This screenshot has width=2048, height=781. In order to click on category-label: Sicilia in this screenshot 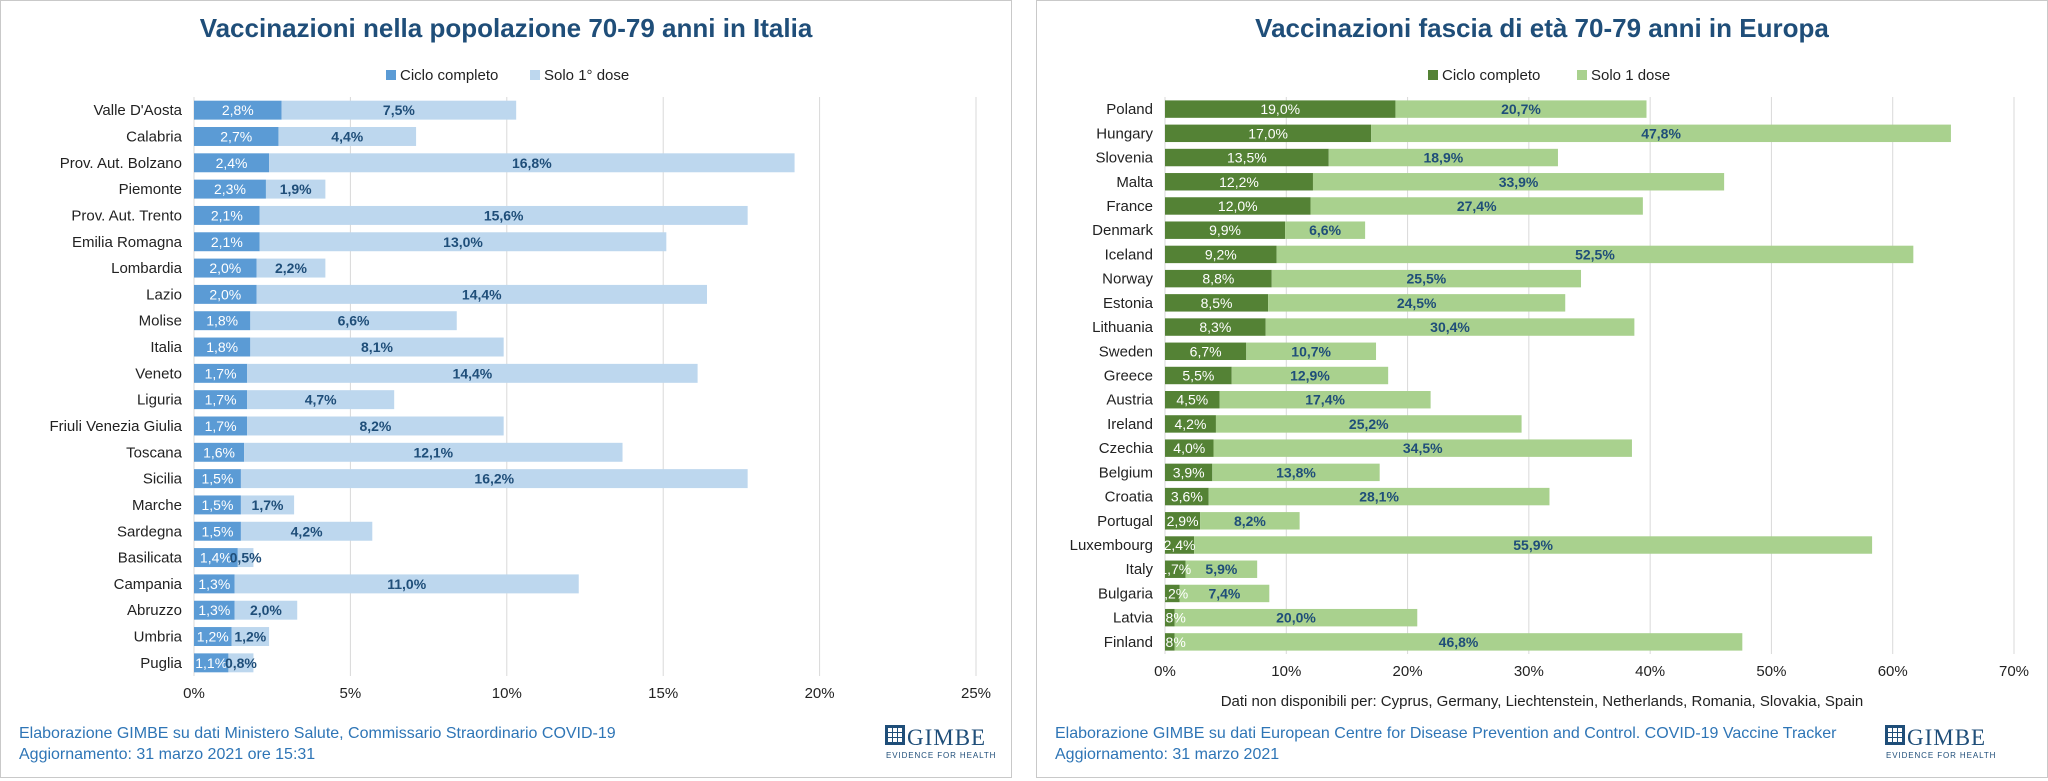, I will do `click(163, 479)`.